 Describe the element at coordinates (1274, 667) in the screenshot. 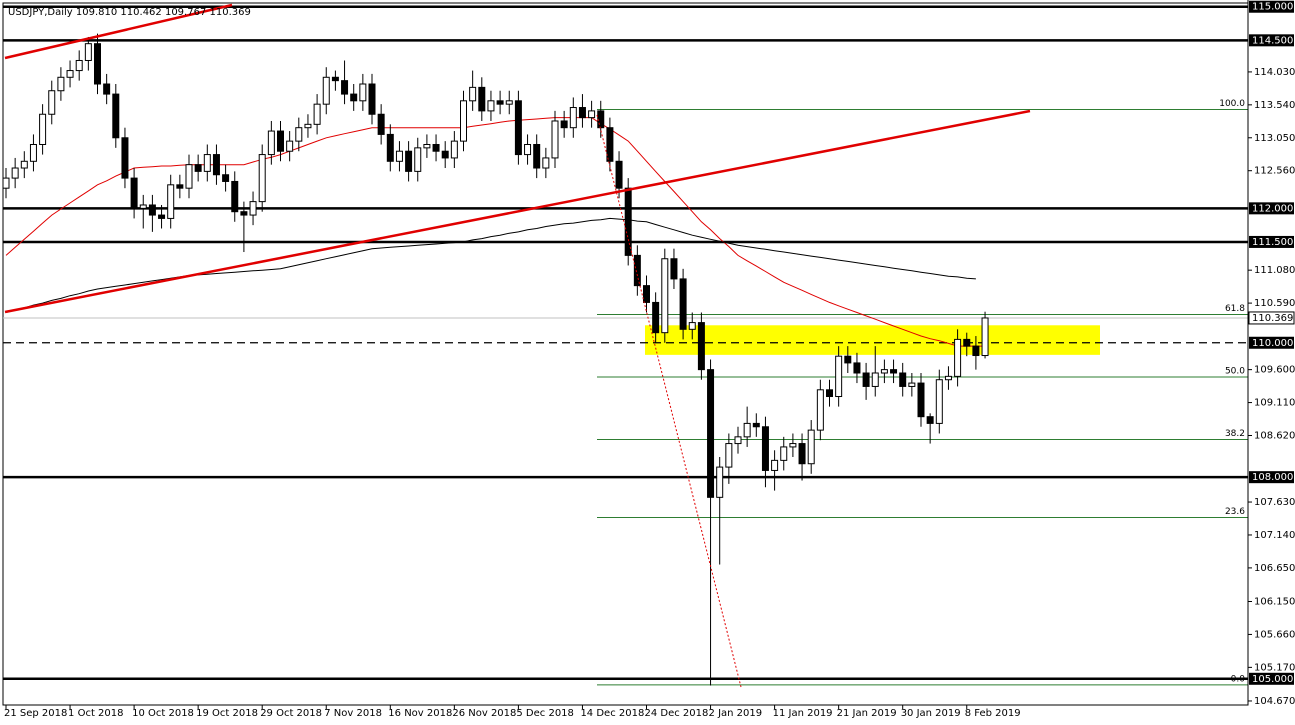

I see `y-tick-label: 105.170` at that location.